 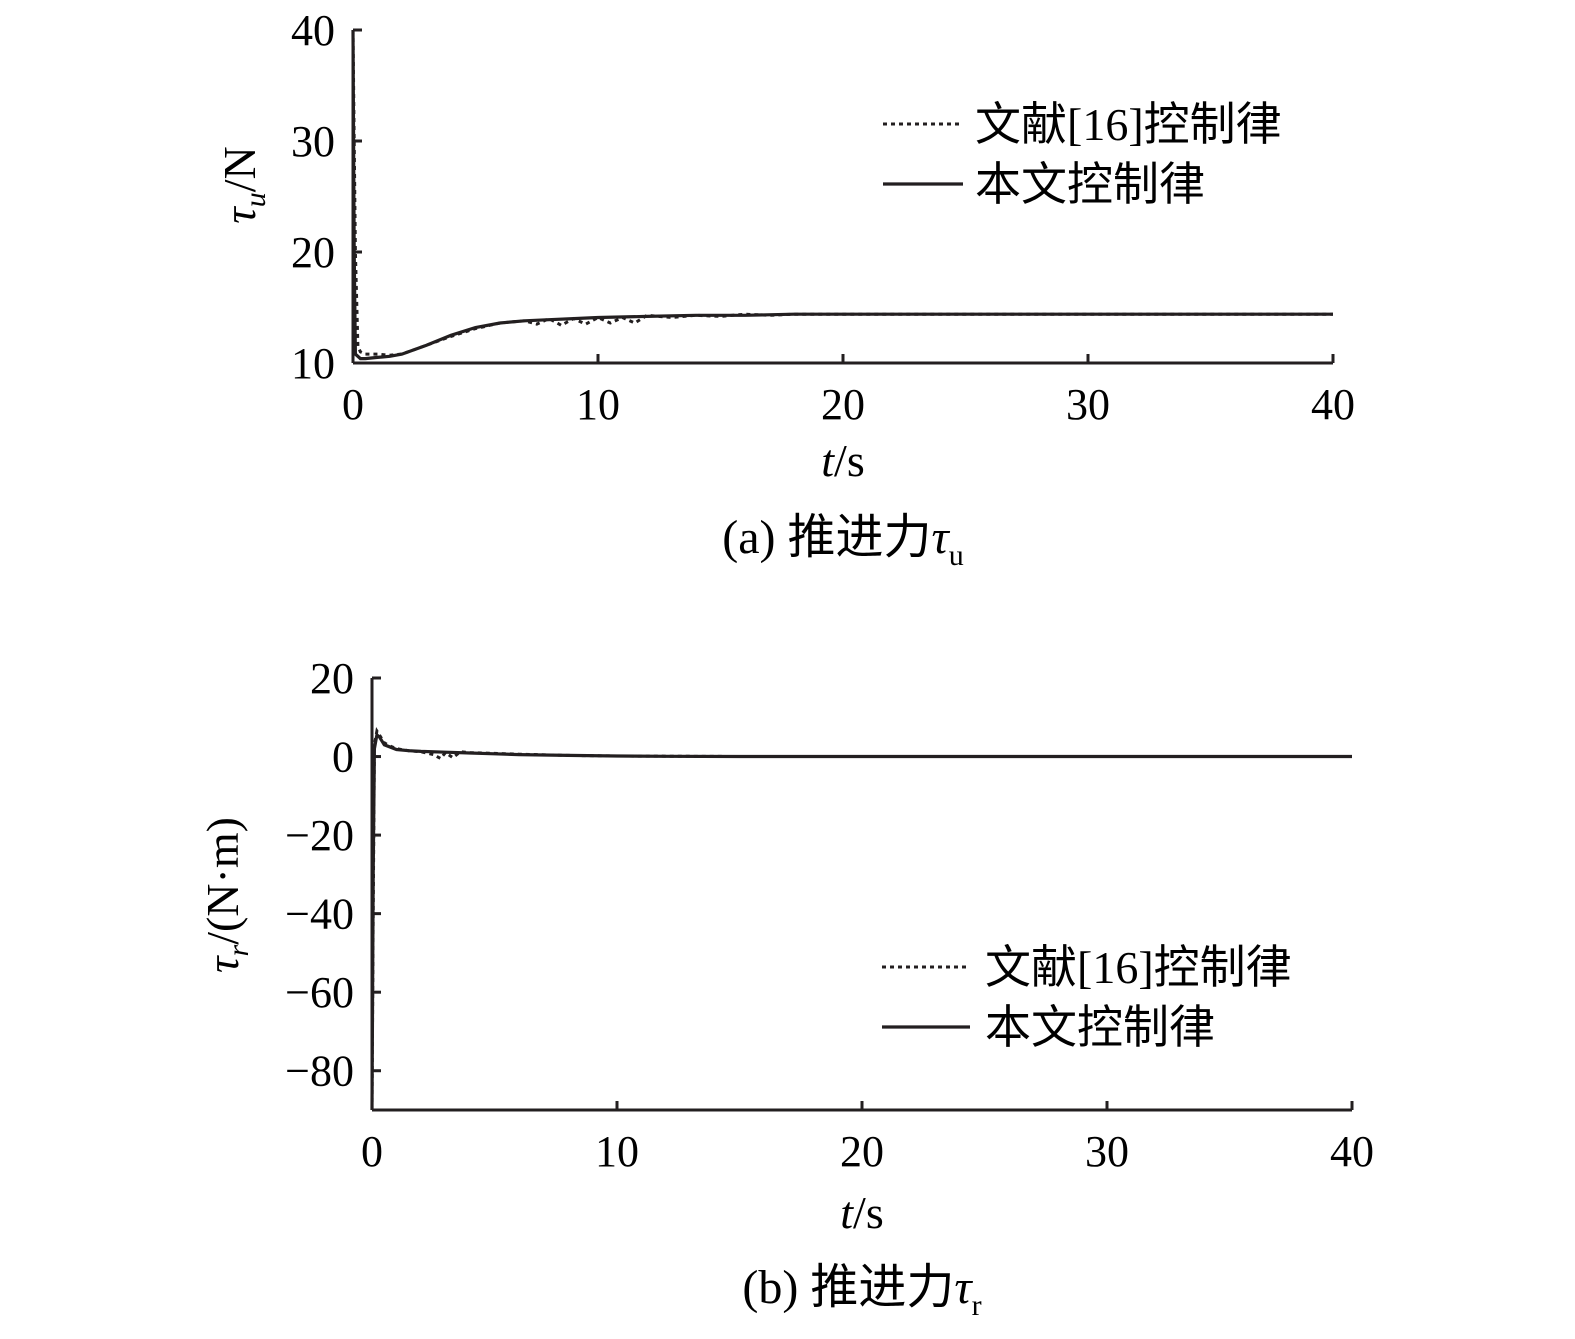 I want to click on y-tick-label-b-5: −80, so click(x=319, y=1071).